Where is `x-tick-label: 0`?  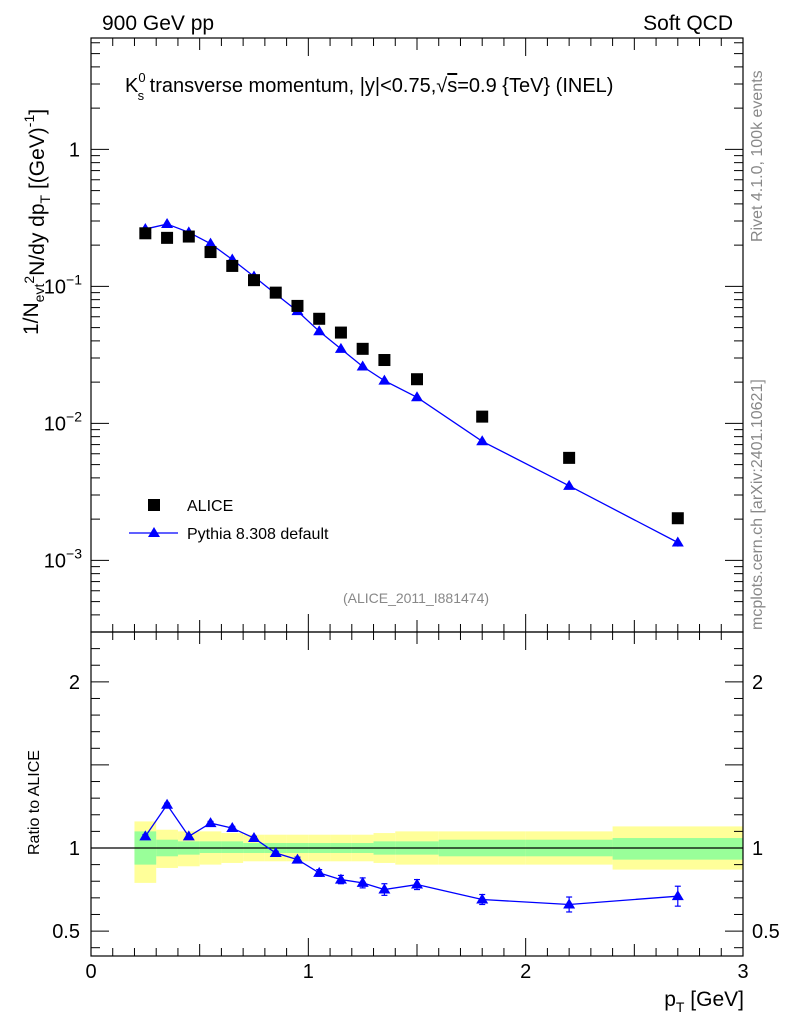
x-tick-label: 0 is located at coordinates (90, 972).